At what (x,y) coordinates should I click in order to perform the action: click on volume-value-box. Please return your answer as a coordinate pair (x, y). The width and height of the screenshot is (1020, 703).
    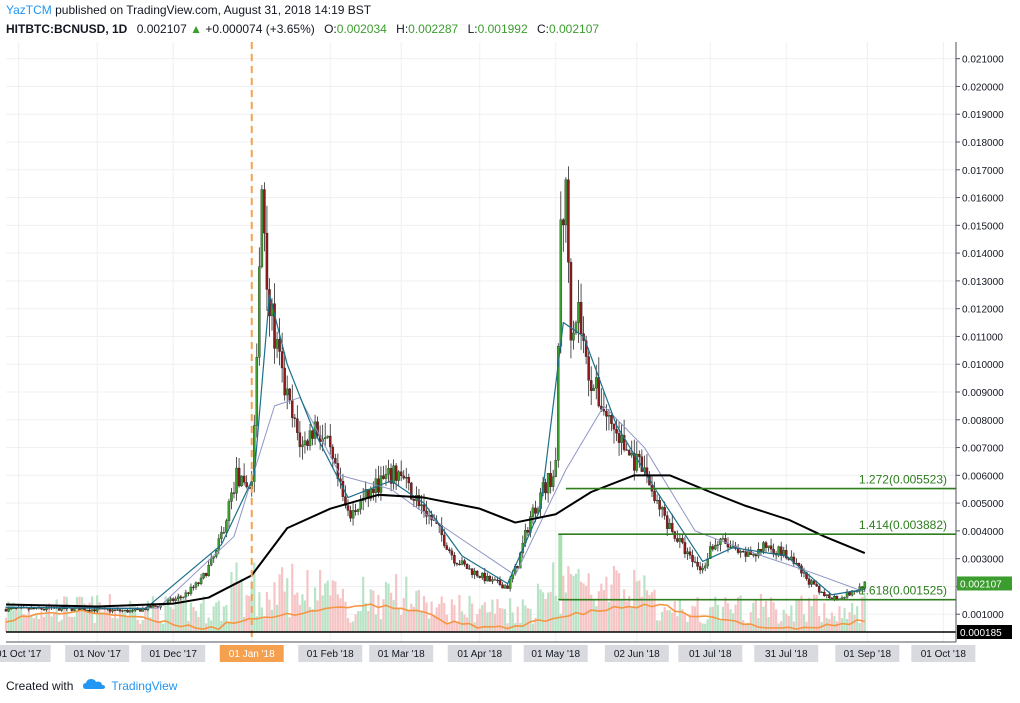
    Looking at the image, I should click on (984, 632).